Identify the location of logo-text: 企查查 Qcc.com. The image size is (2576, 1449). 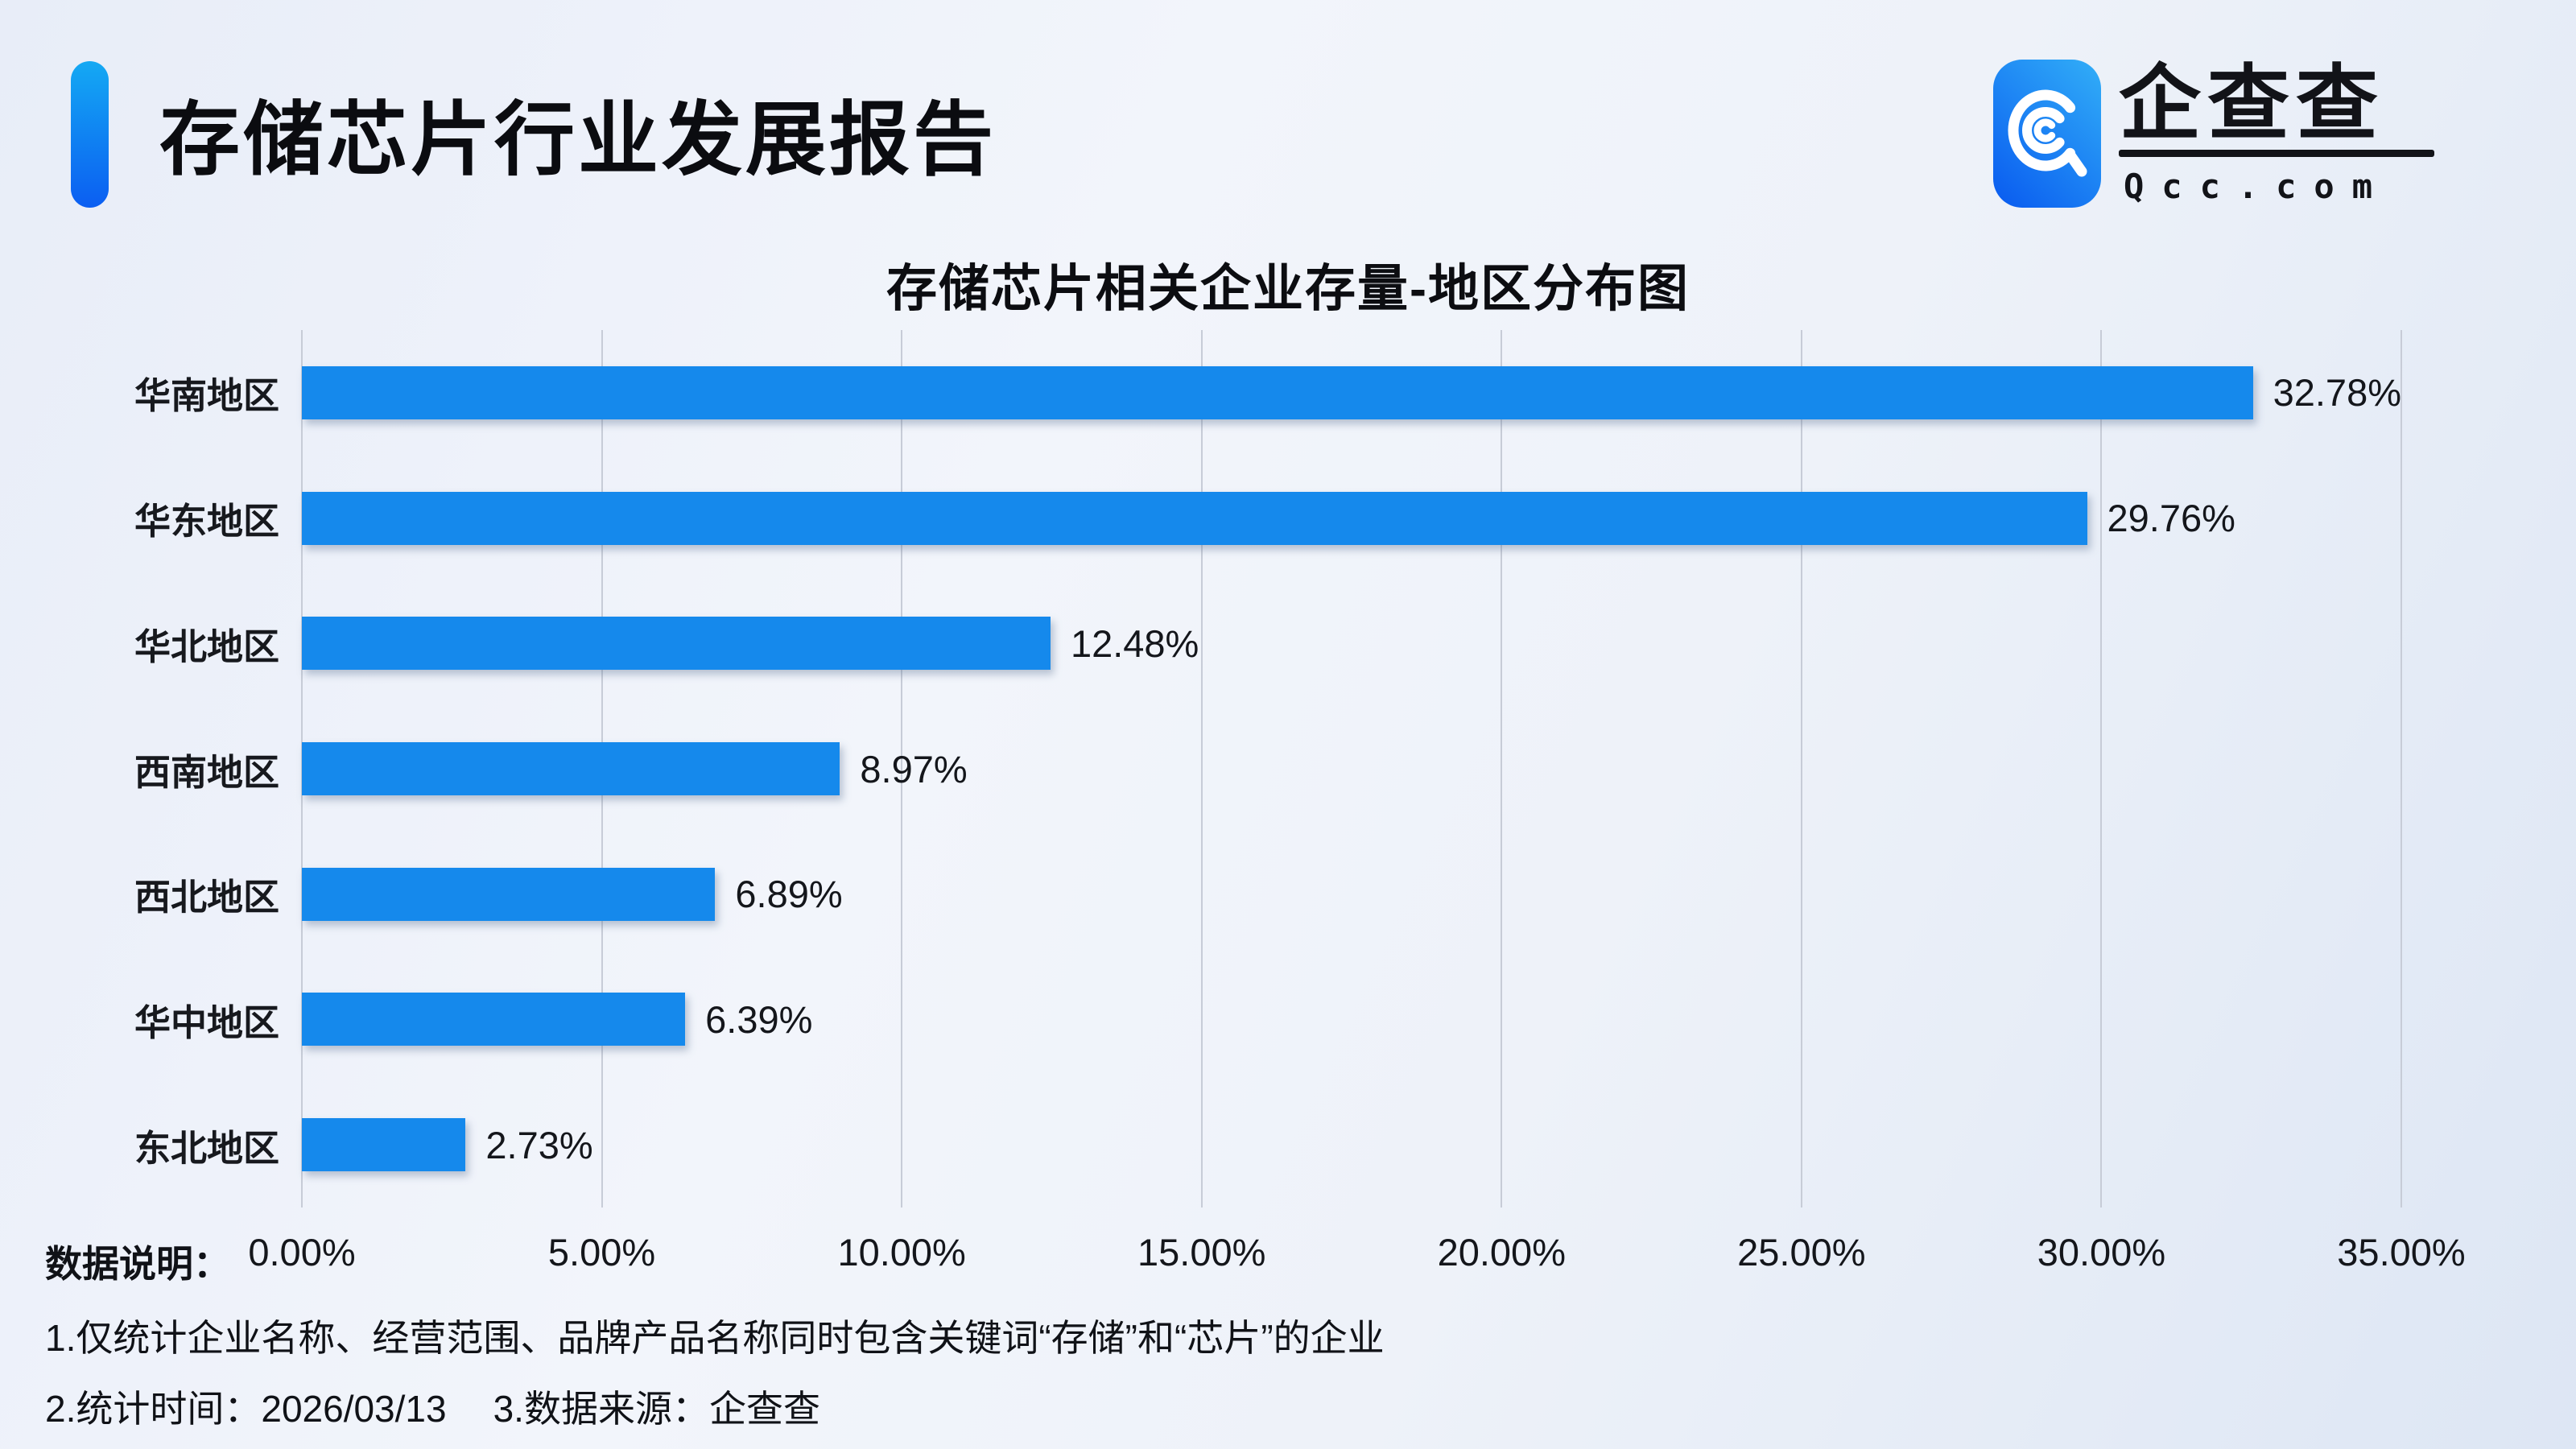
(2276, 133).